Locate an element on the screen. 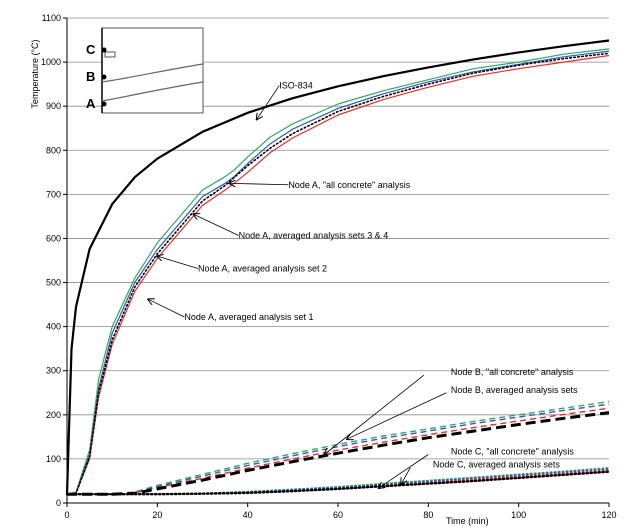 Image resolution: width=627 pixels, height=530 pixels. inset-frame is located at coordinates (152, 70).